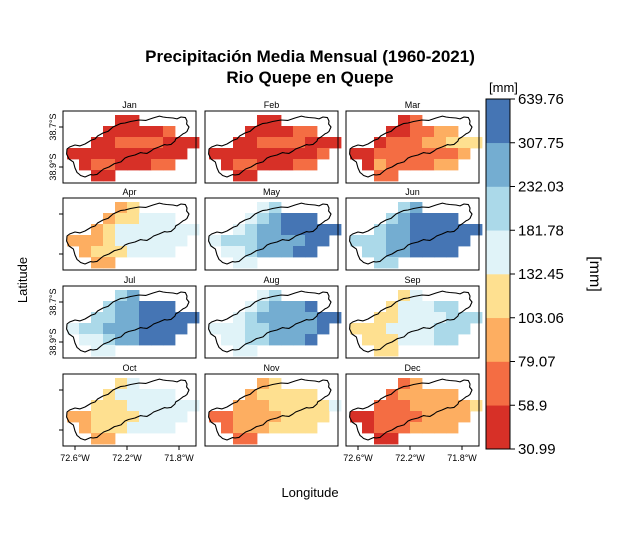 This screenshot has width=620, height=560. I want to click on colorbar-tick-label: 132.45, so click(541, 274).